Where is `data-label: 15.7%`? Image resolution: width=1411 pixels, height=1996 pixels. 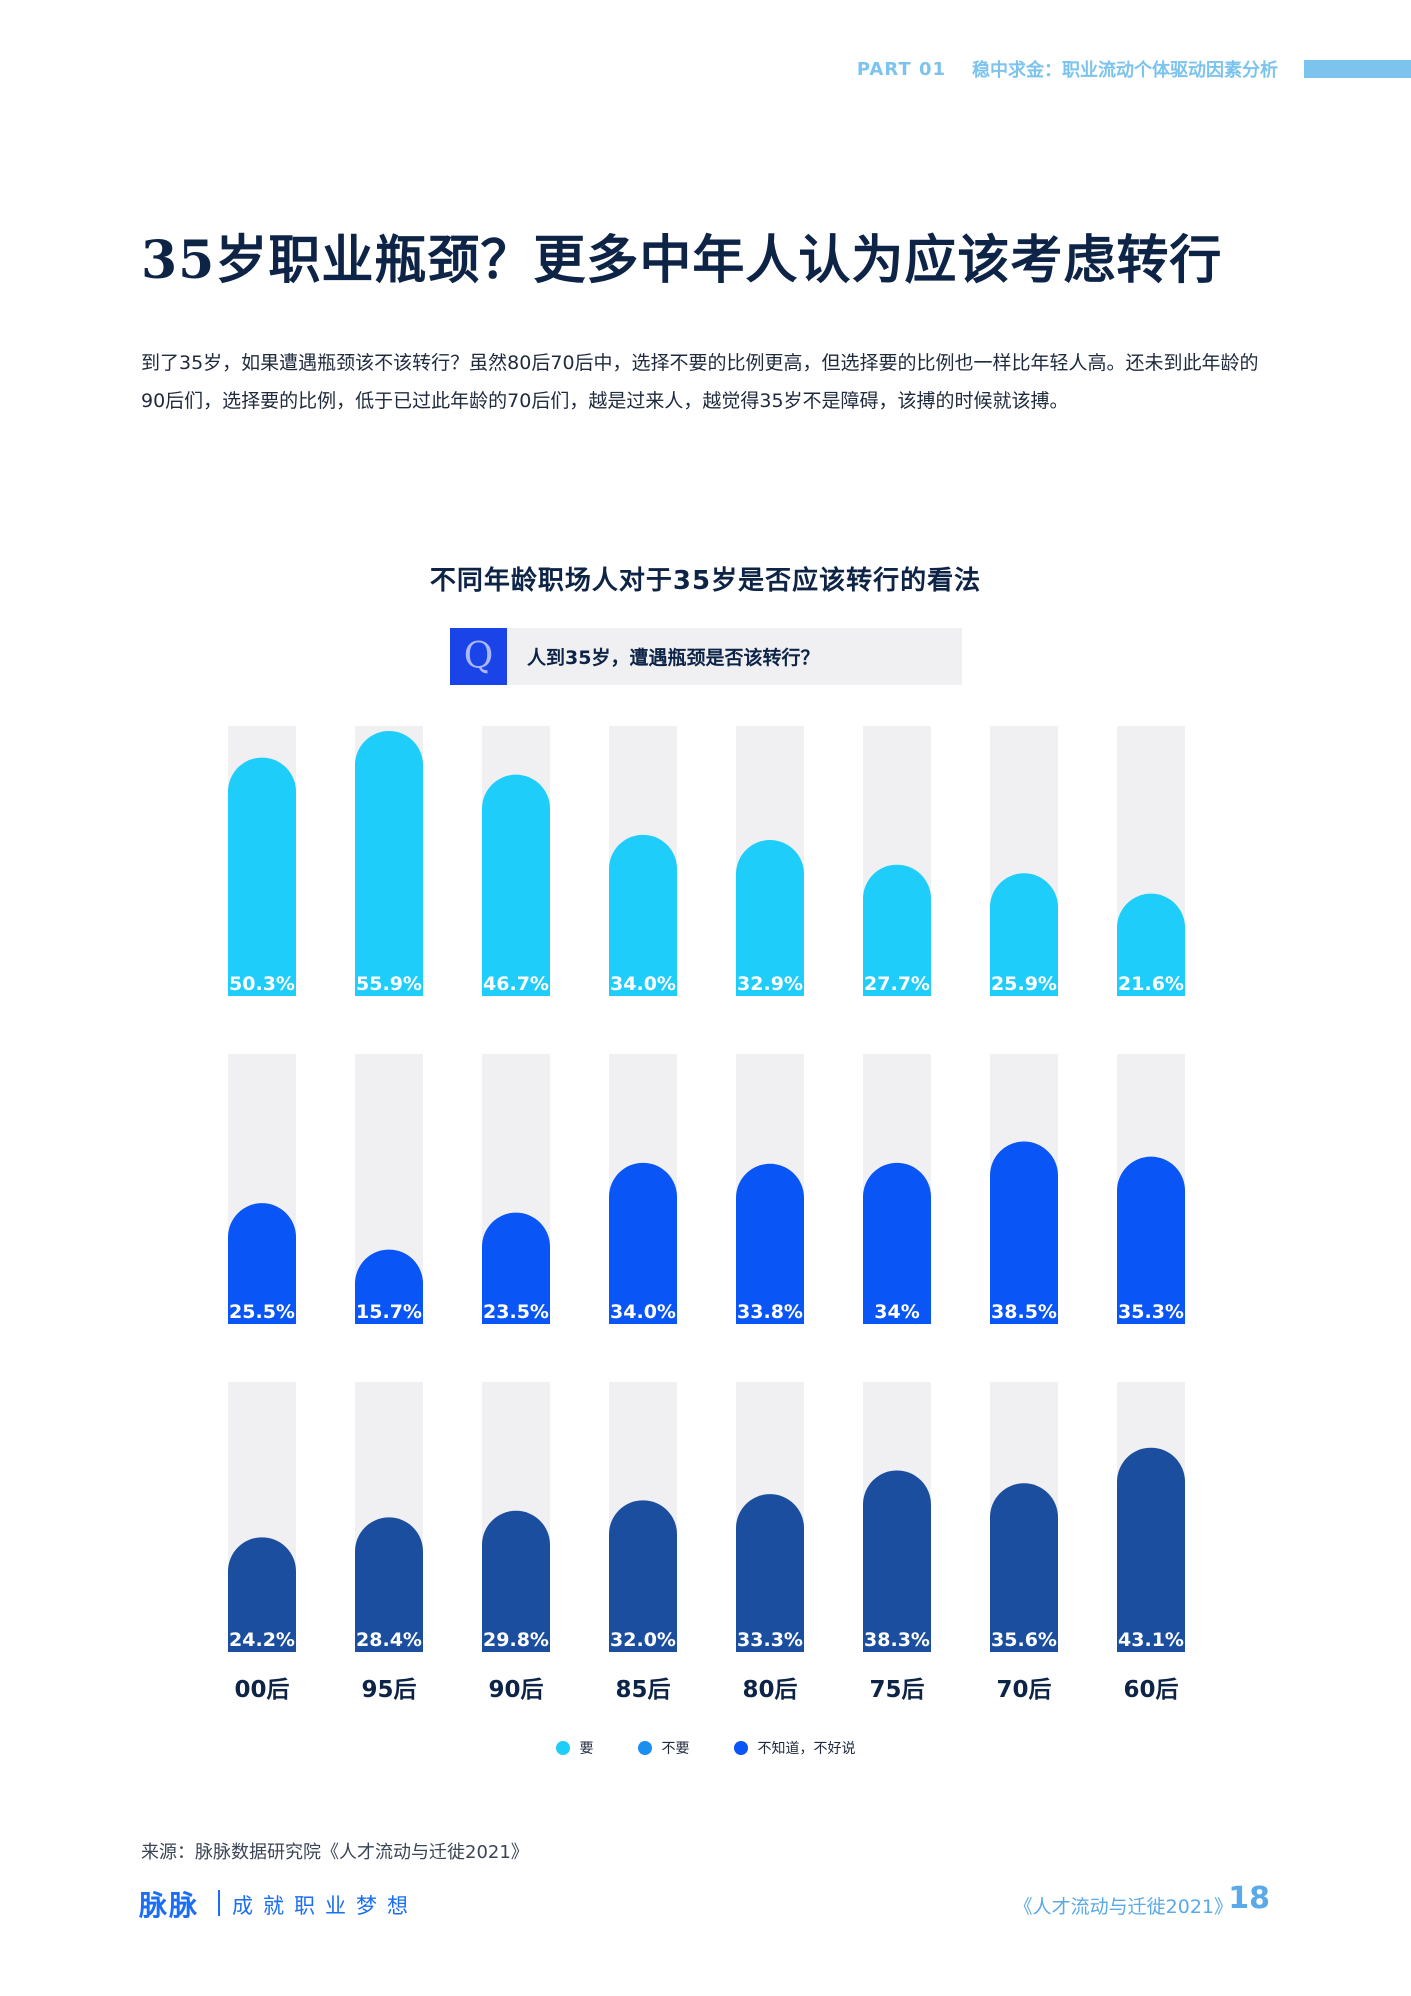 data-label: 15.7% is located at coordinates (389, 1312).